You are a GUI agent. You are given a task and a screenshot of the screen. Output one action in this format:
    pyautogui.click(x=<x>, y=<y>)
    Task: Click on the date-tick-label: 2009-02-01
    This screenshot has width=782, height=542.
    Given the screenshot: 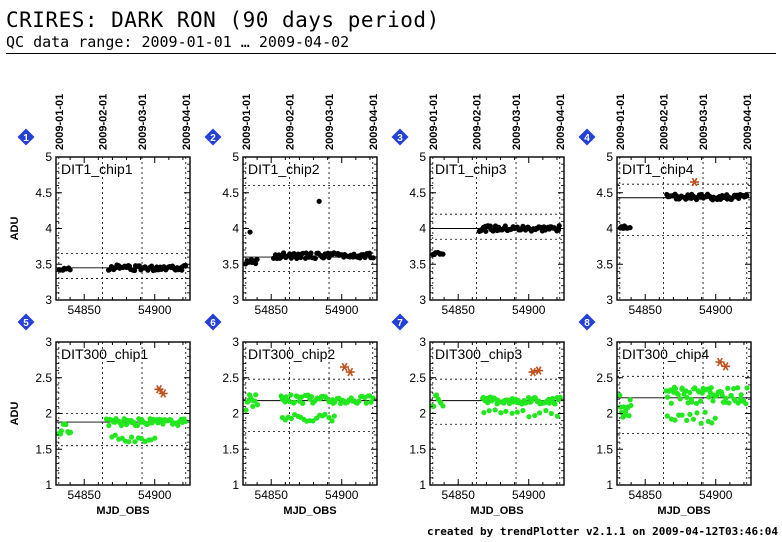 What is the action you would take?
    pyautogui.click(x=104, y=122)
    